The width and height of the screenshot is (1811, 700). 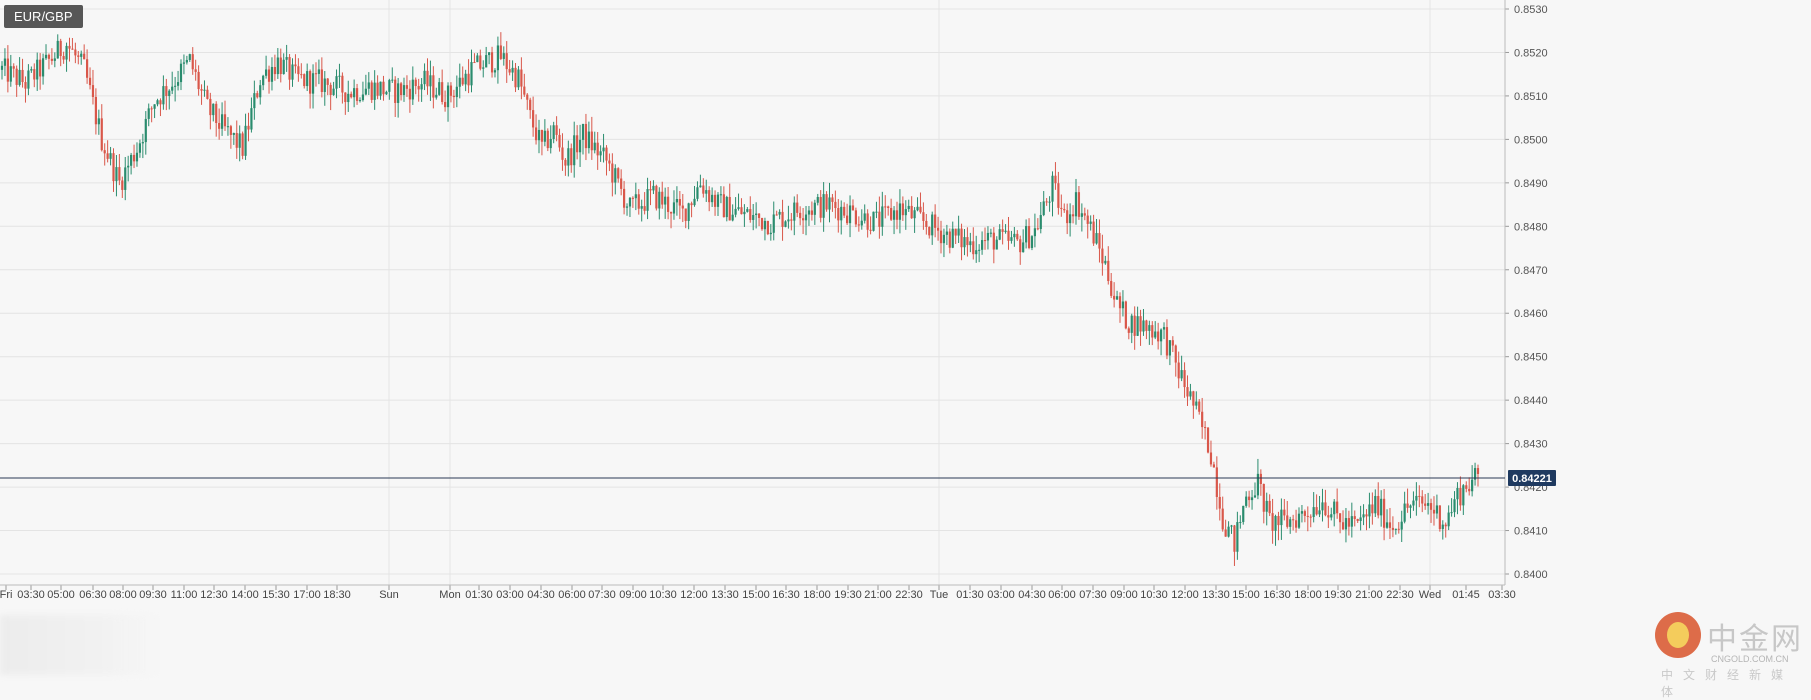 What do you see at coordinates (1755, 639) in the screenshot?
I see `watermark-brand: 中金网` at bounding box center [1755, 639].